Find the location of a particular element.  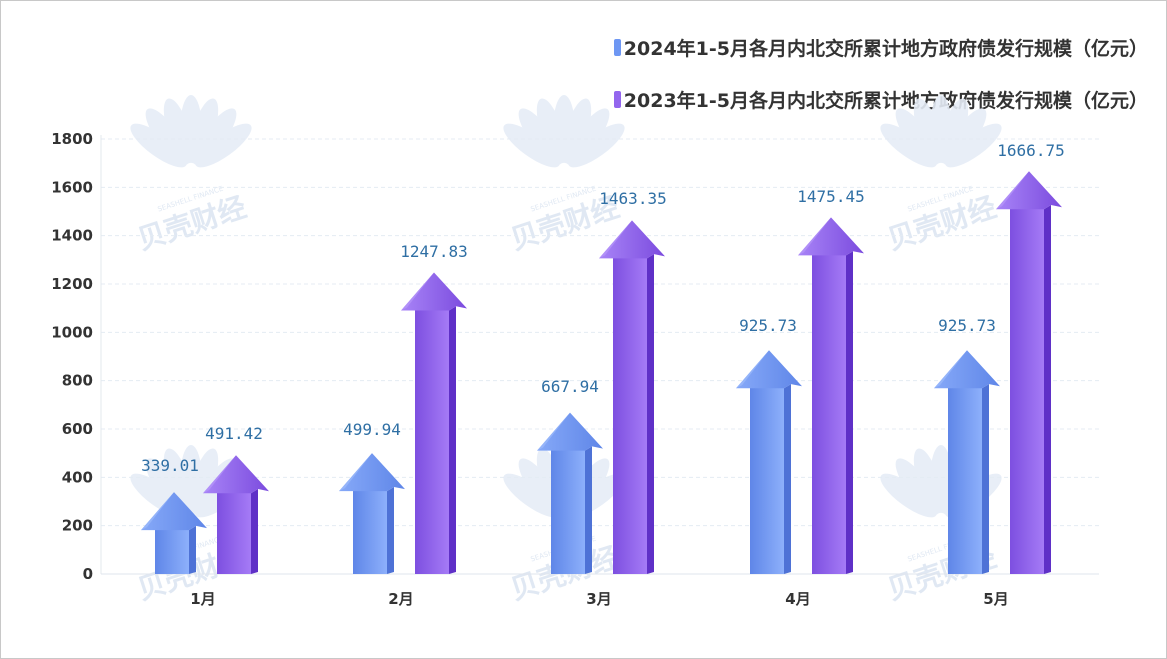

y-tick-label: 200 is located at coordinates (77, 526).